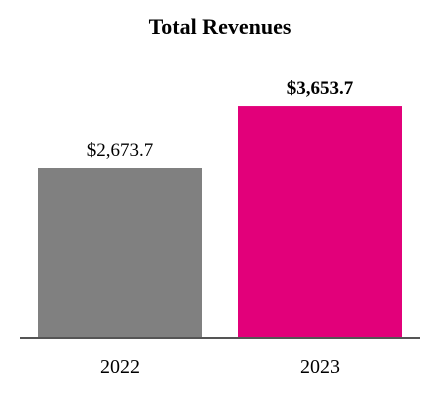 The image size is (440, 400). Describe the element at coordinates (320, 367) in the screenshot. I see `x-tick-label-2023: 2023` at that location.